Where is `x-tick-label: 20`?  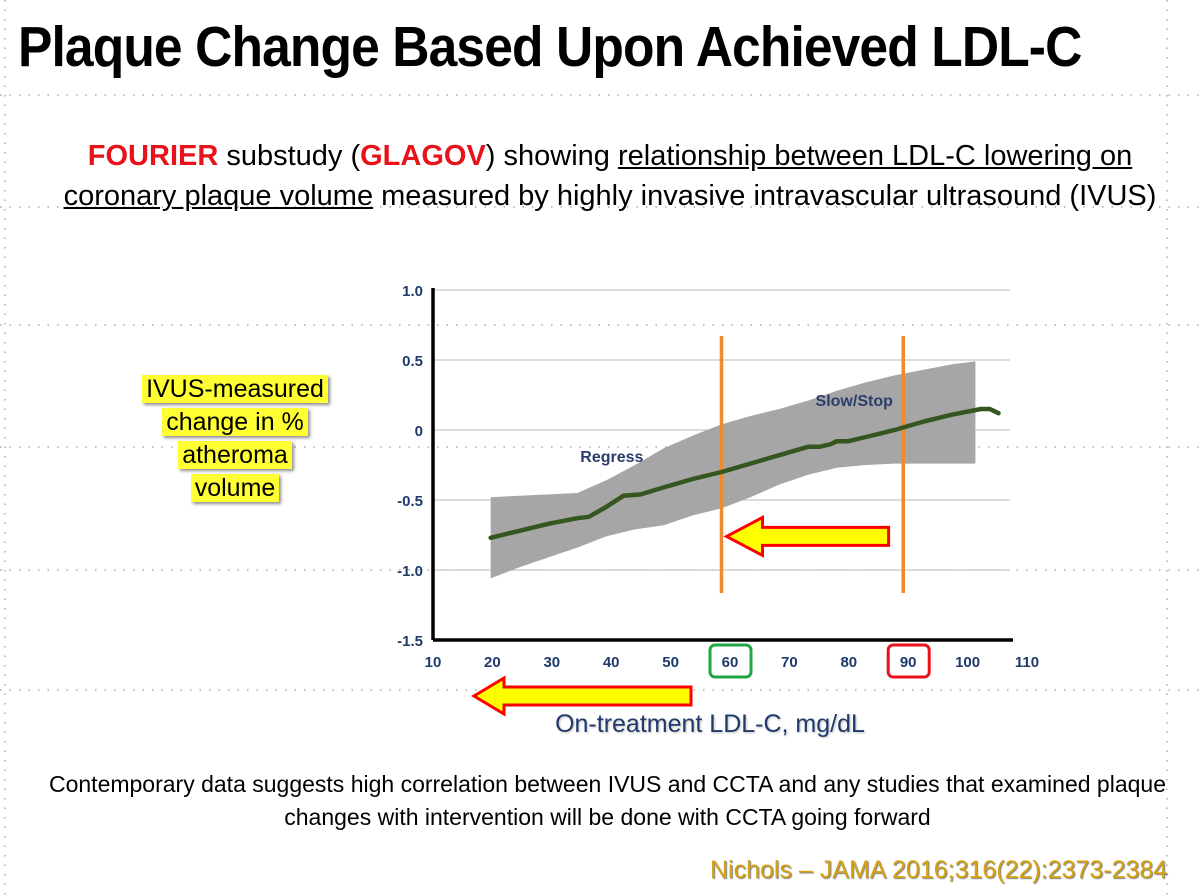 x-tick-label: 20 is located at coordinates (492, 662).